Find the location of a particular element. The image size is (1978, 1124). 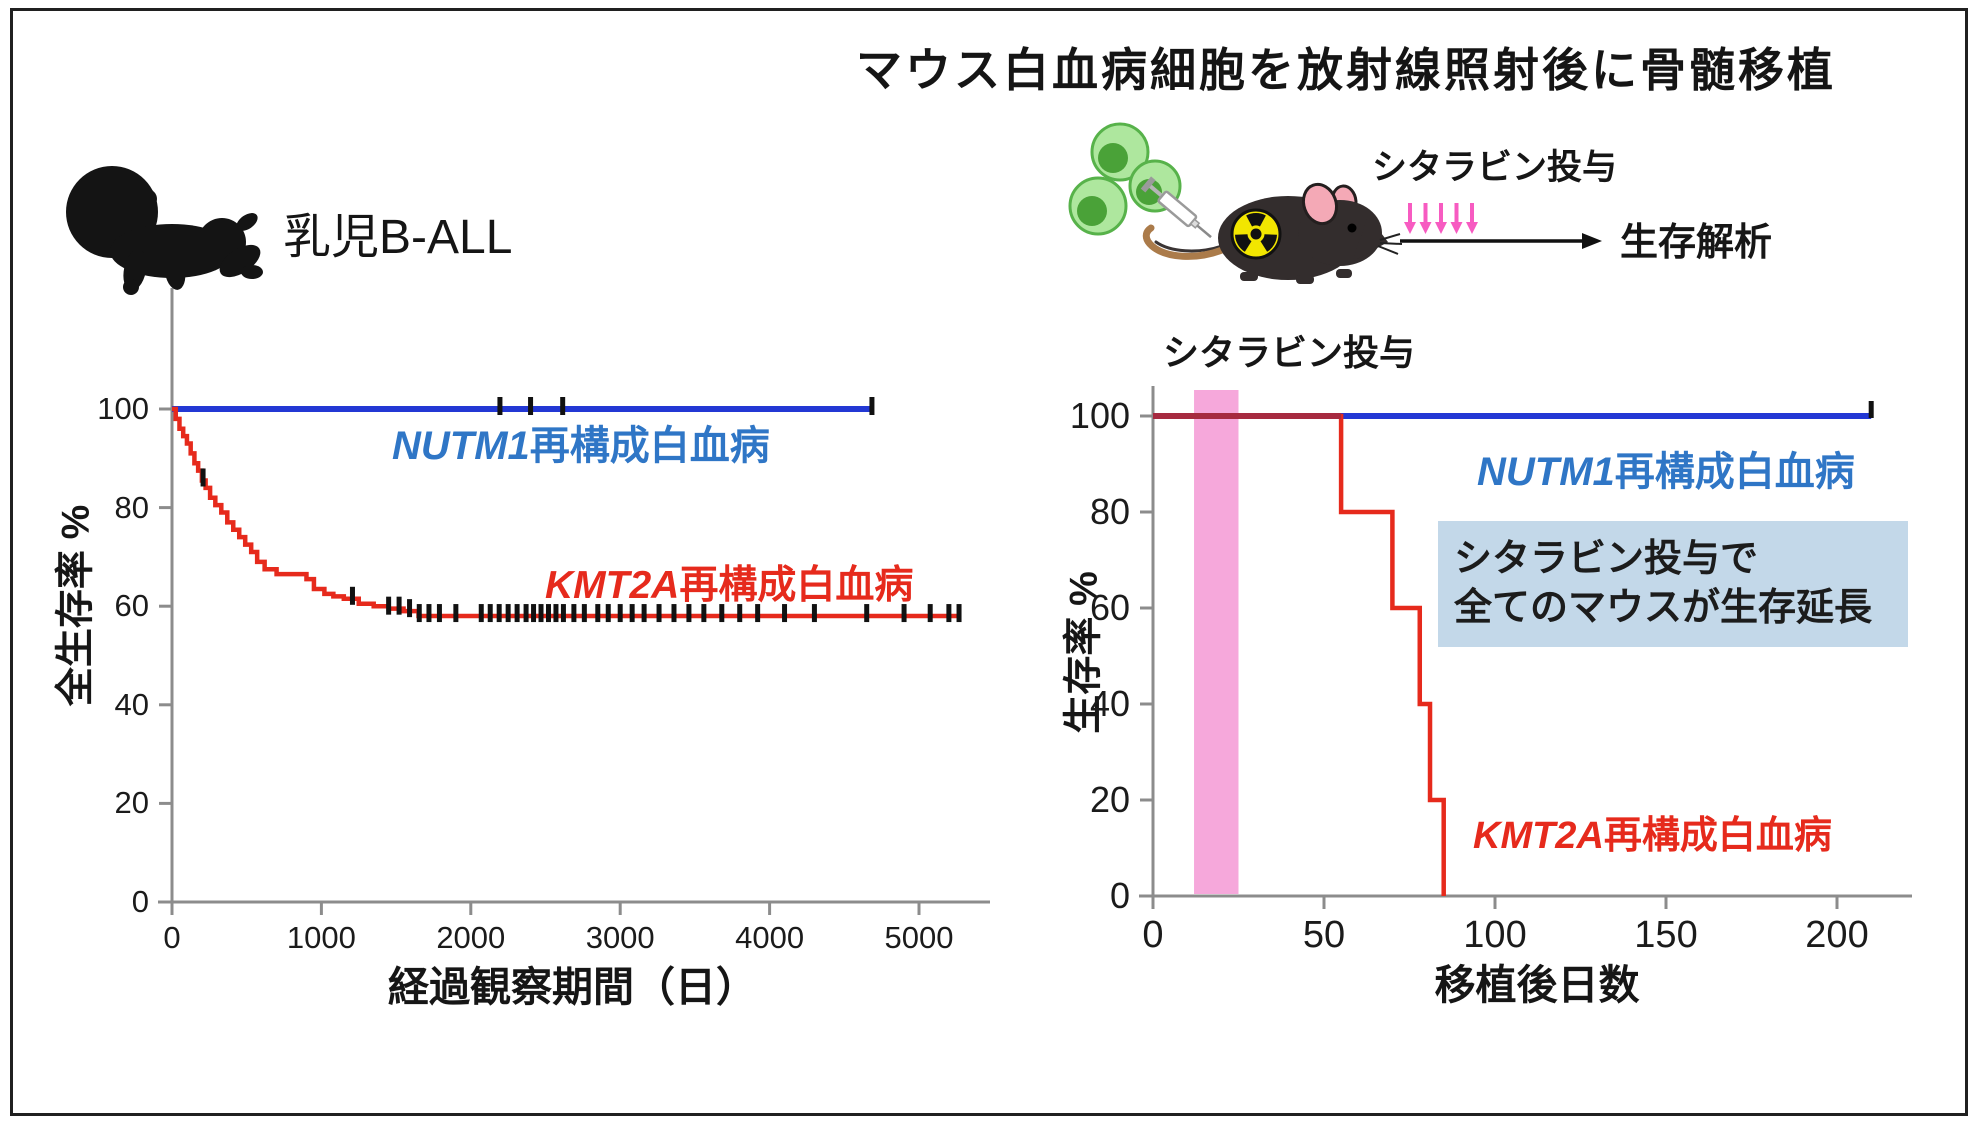

y-tick-label: 40 is located at coordinates (1109, 704).